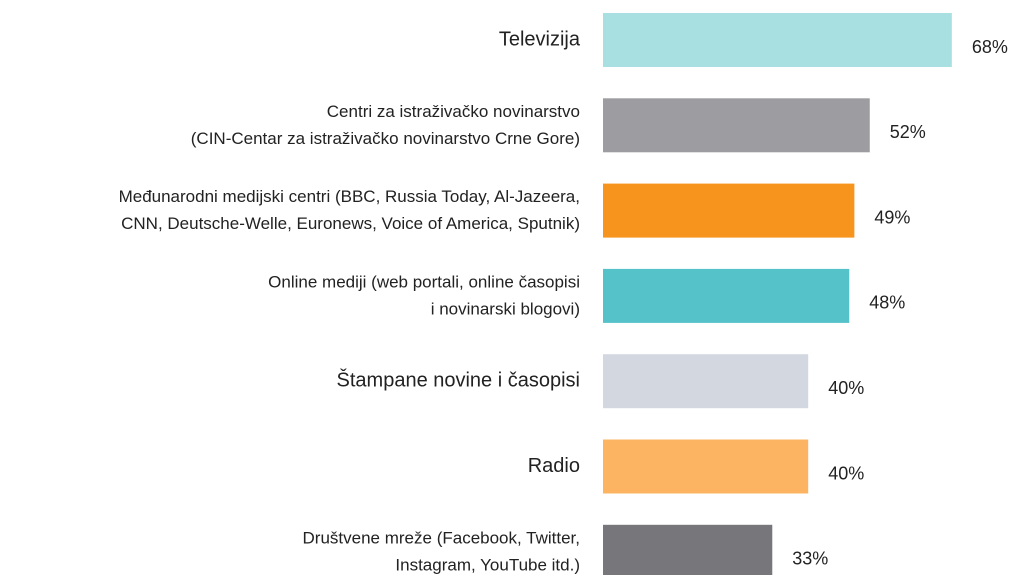 The width and height of the screenshot is (1014, 575). Describe the element at coordinates (505, 308) in the screenshot. I see `category-label: i novinarski blogovi)` at that location.